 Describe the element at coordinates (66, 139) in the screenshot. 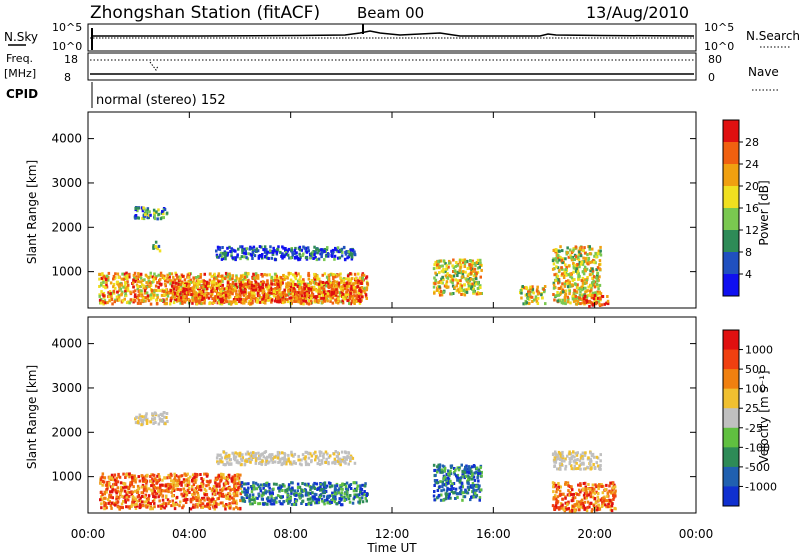

I see `y-tick-label: 4000` at that location.